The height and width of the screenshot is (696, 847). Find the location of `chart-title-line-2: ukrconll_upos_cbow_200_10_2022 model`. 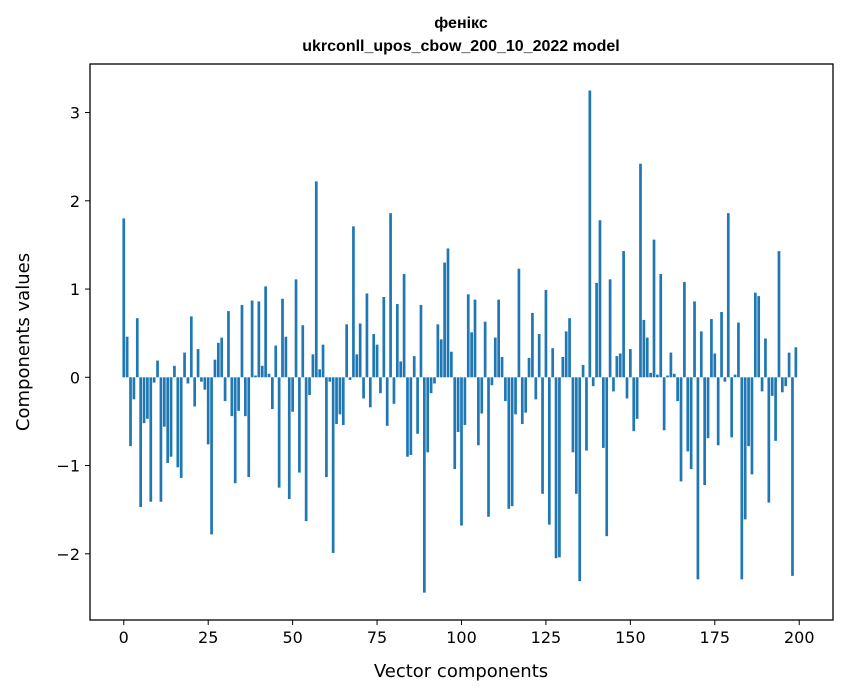

chart-title-line-2: ukrconll_upos_cbow_200_10_2022 model is located at coordinates (460, 46).